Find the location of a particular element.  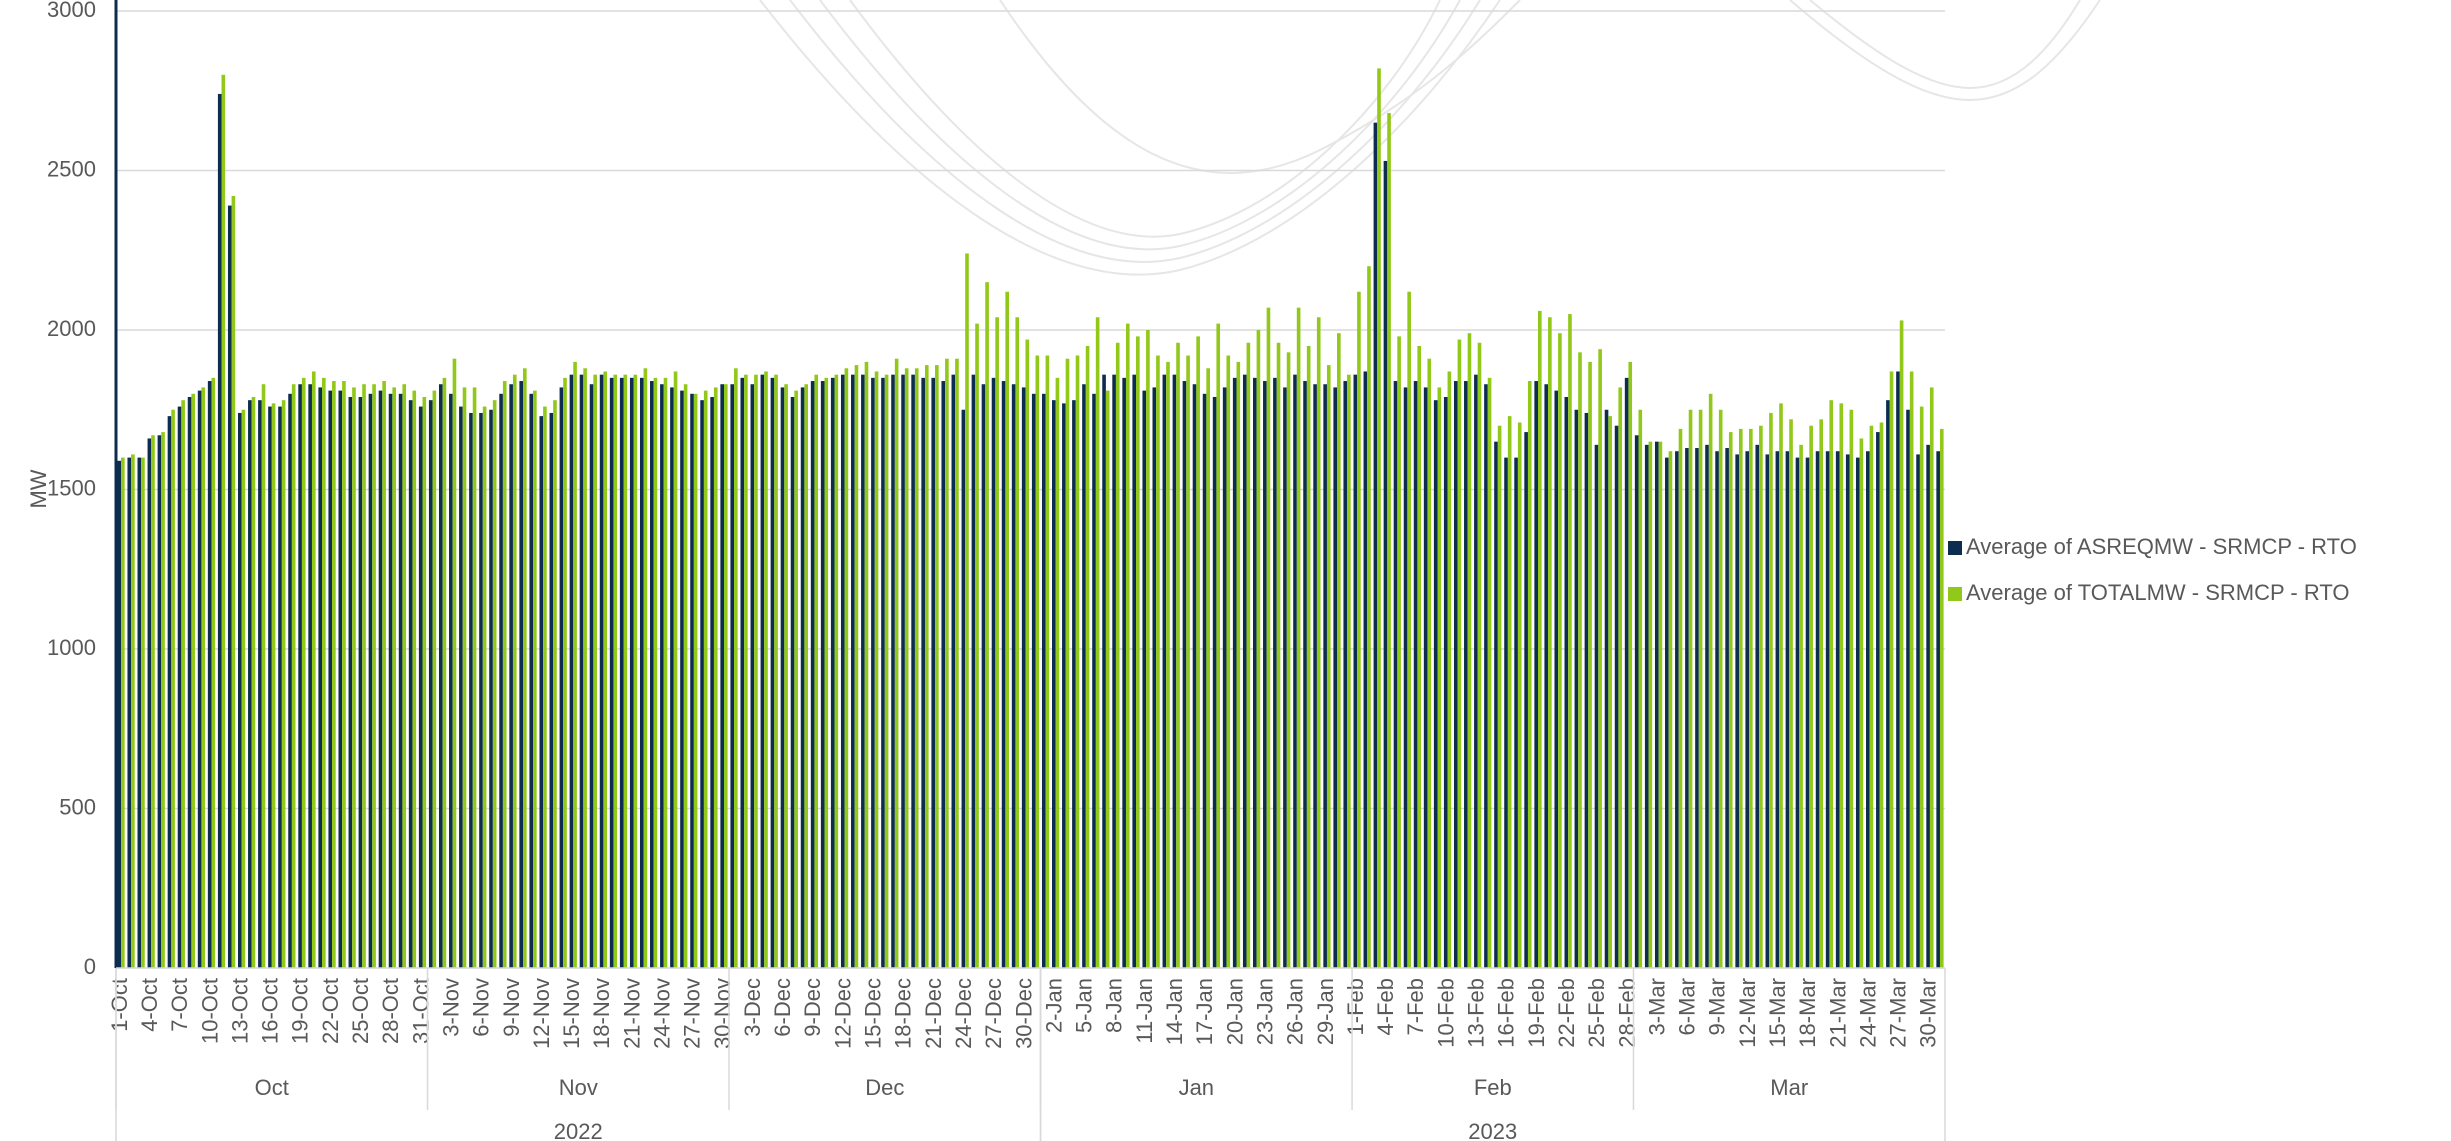

x-tick-label: 4-Feb is located at coordinates (1385, 1006).